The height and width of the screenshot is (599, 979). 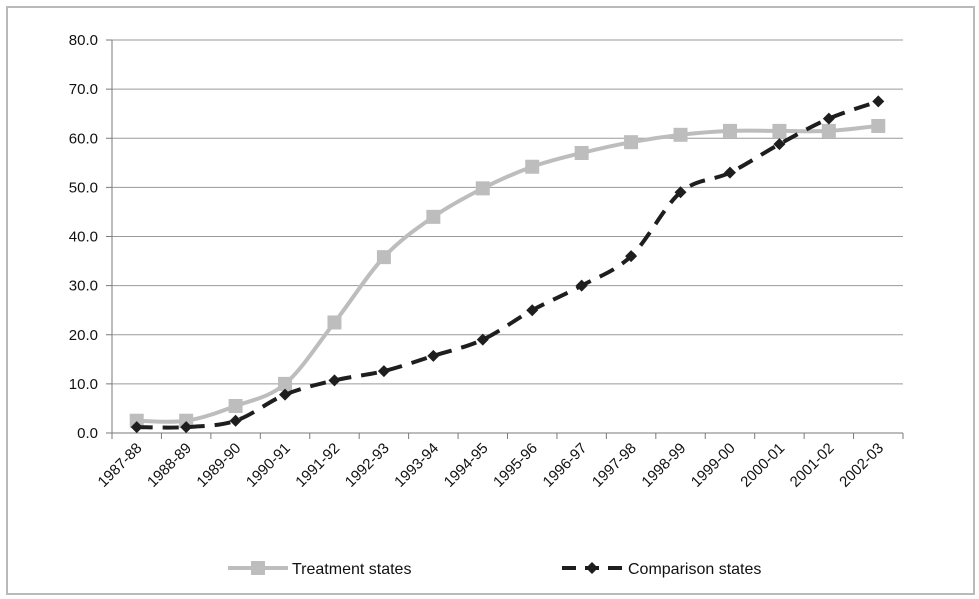 I want to click on y-tick-label: 70.0, so click(x=83, y=89).